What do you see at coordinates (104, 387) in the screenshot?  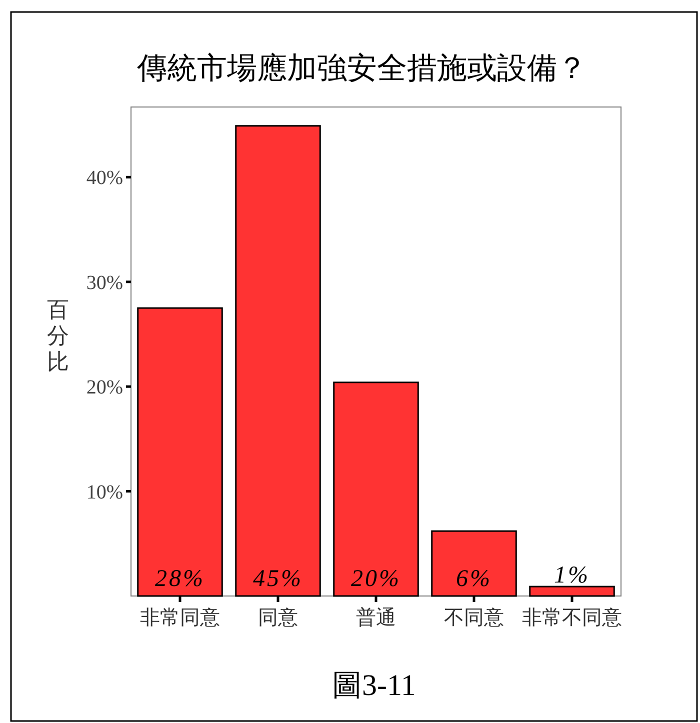 I see `y-tick-label: 20%` at bounding box center [104, 387].